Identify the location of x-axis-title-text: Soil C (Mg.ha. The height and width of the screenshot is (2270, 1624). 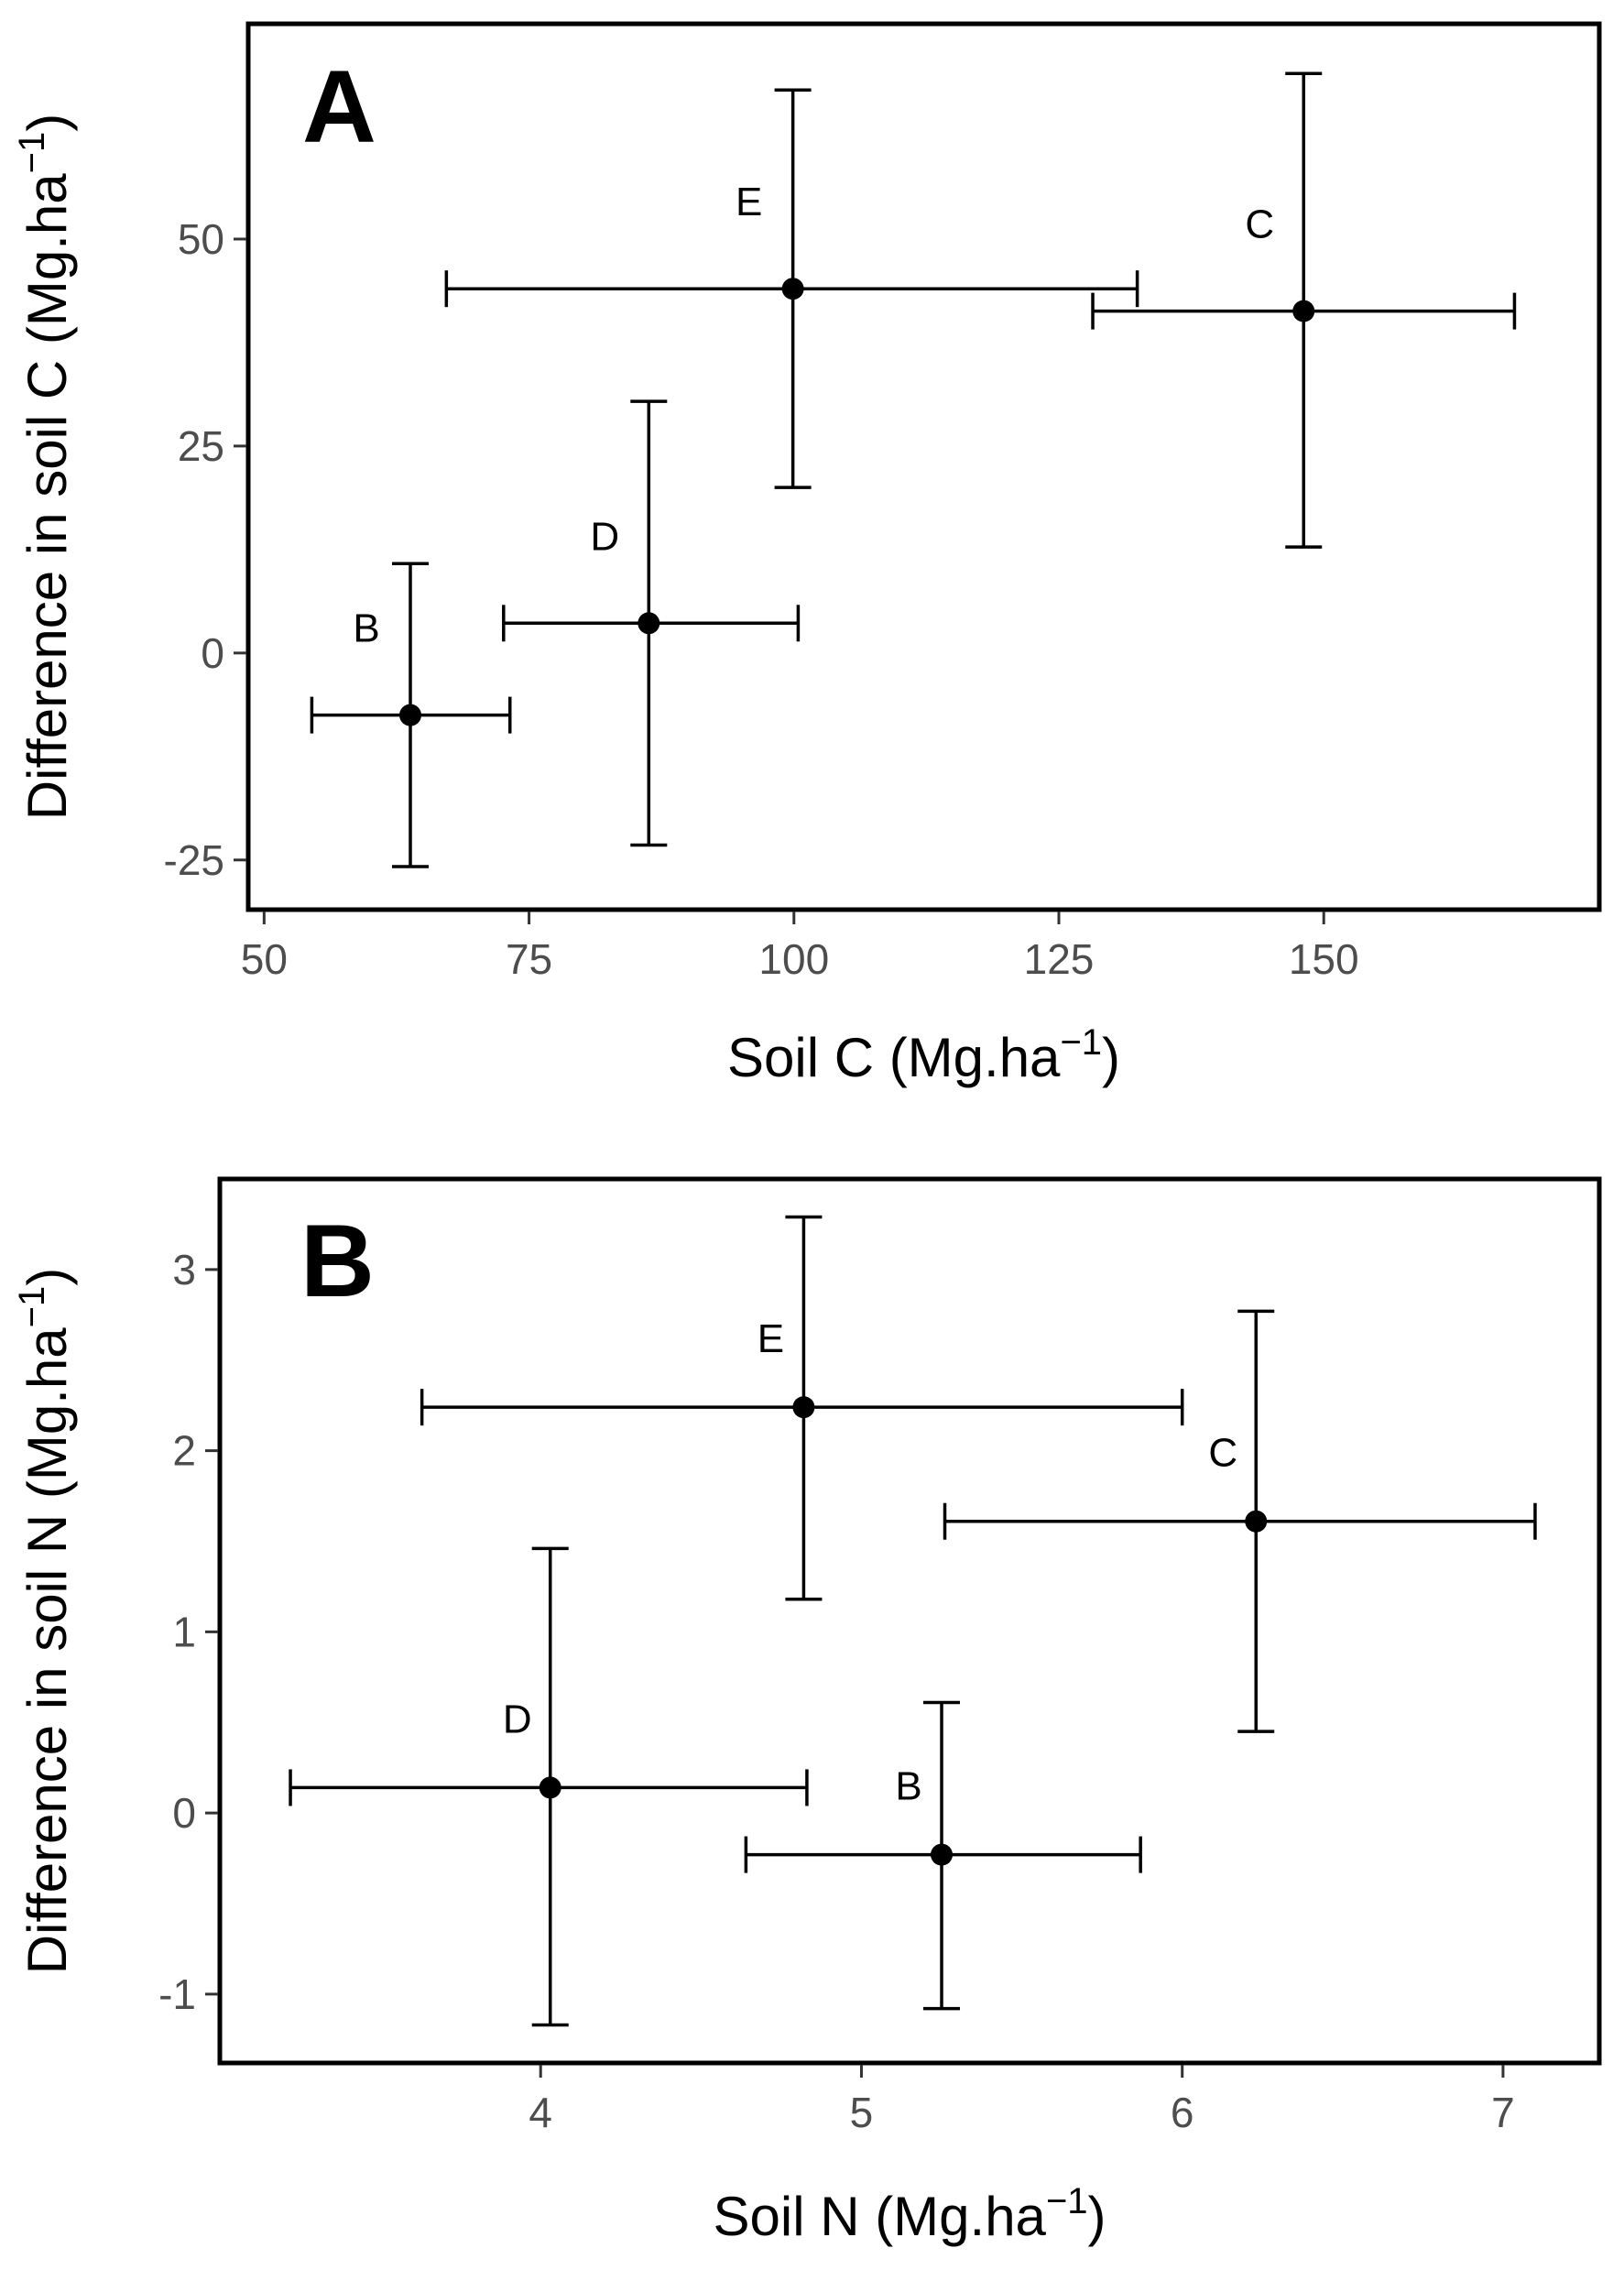
(894, 1057).